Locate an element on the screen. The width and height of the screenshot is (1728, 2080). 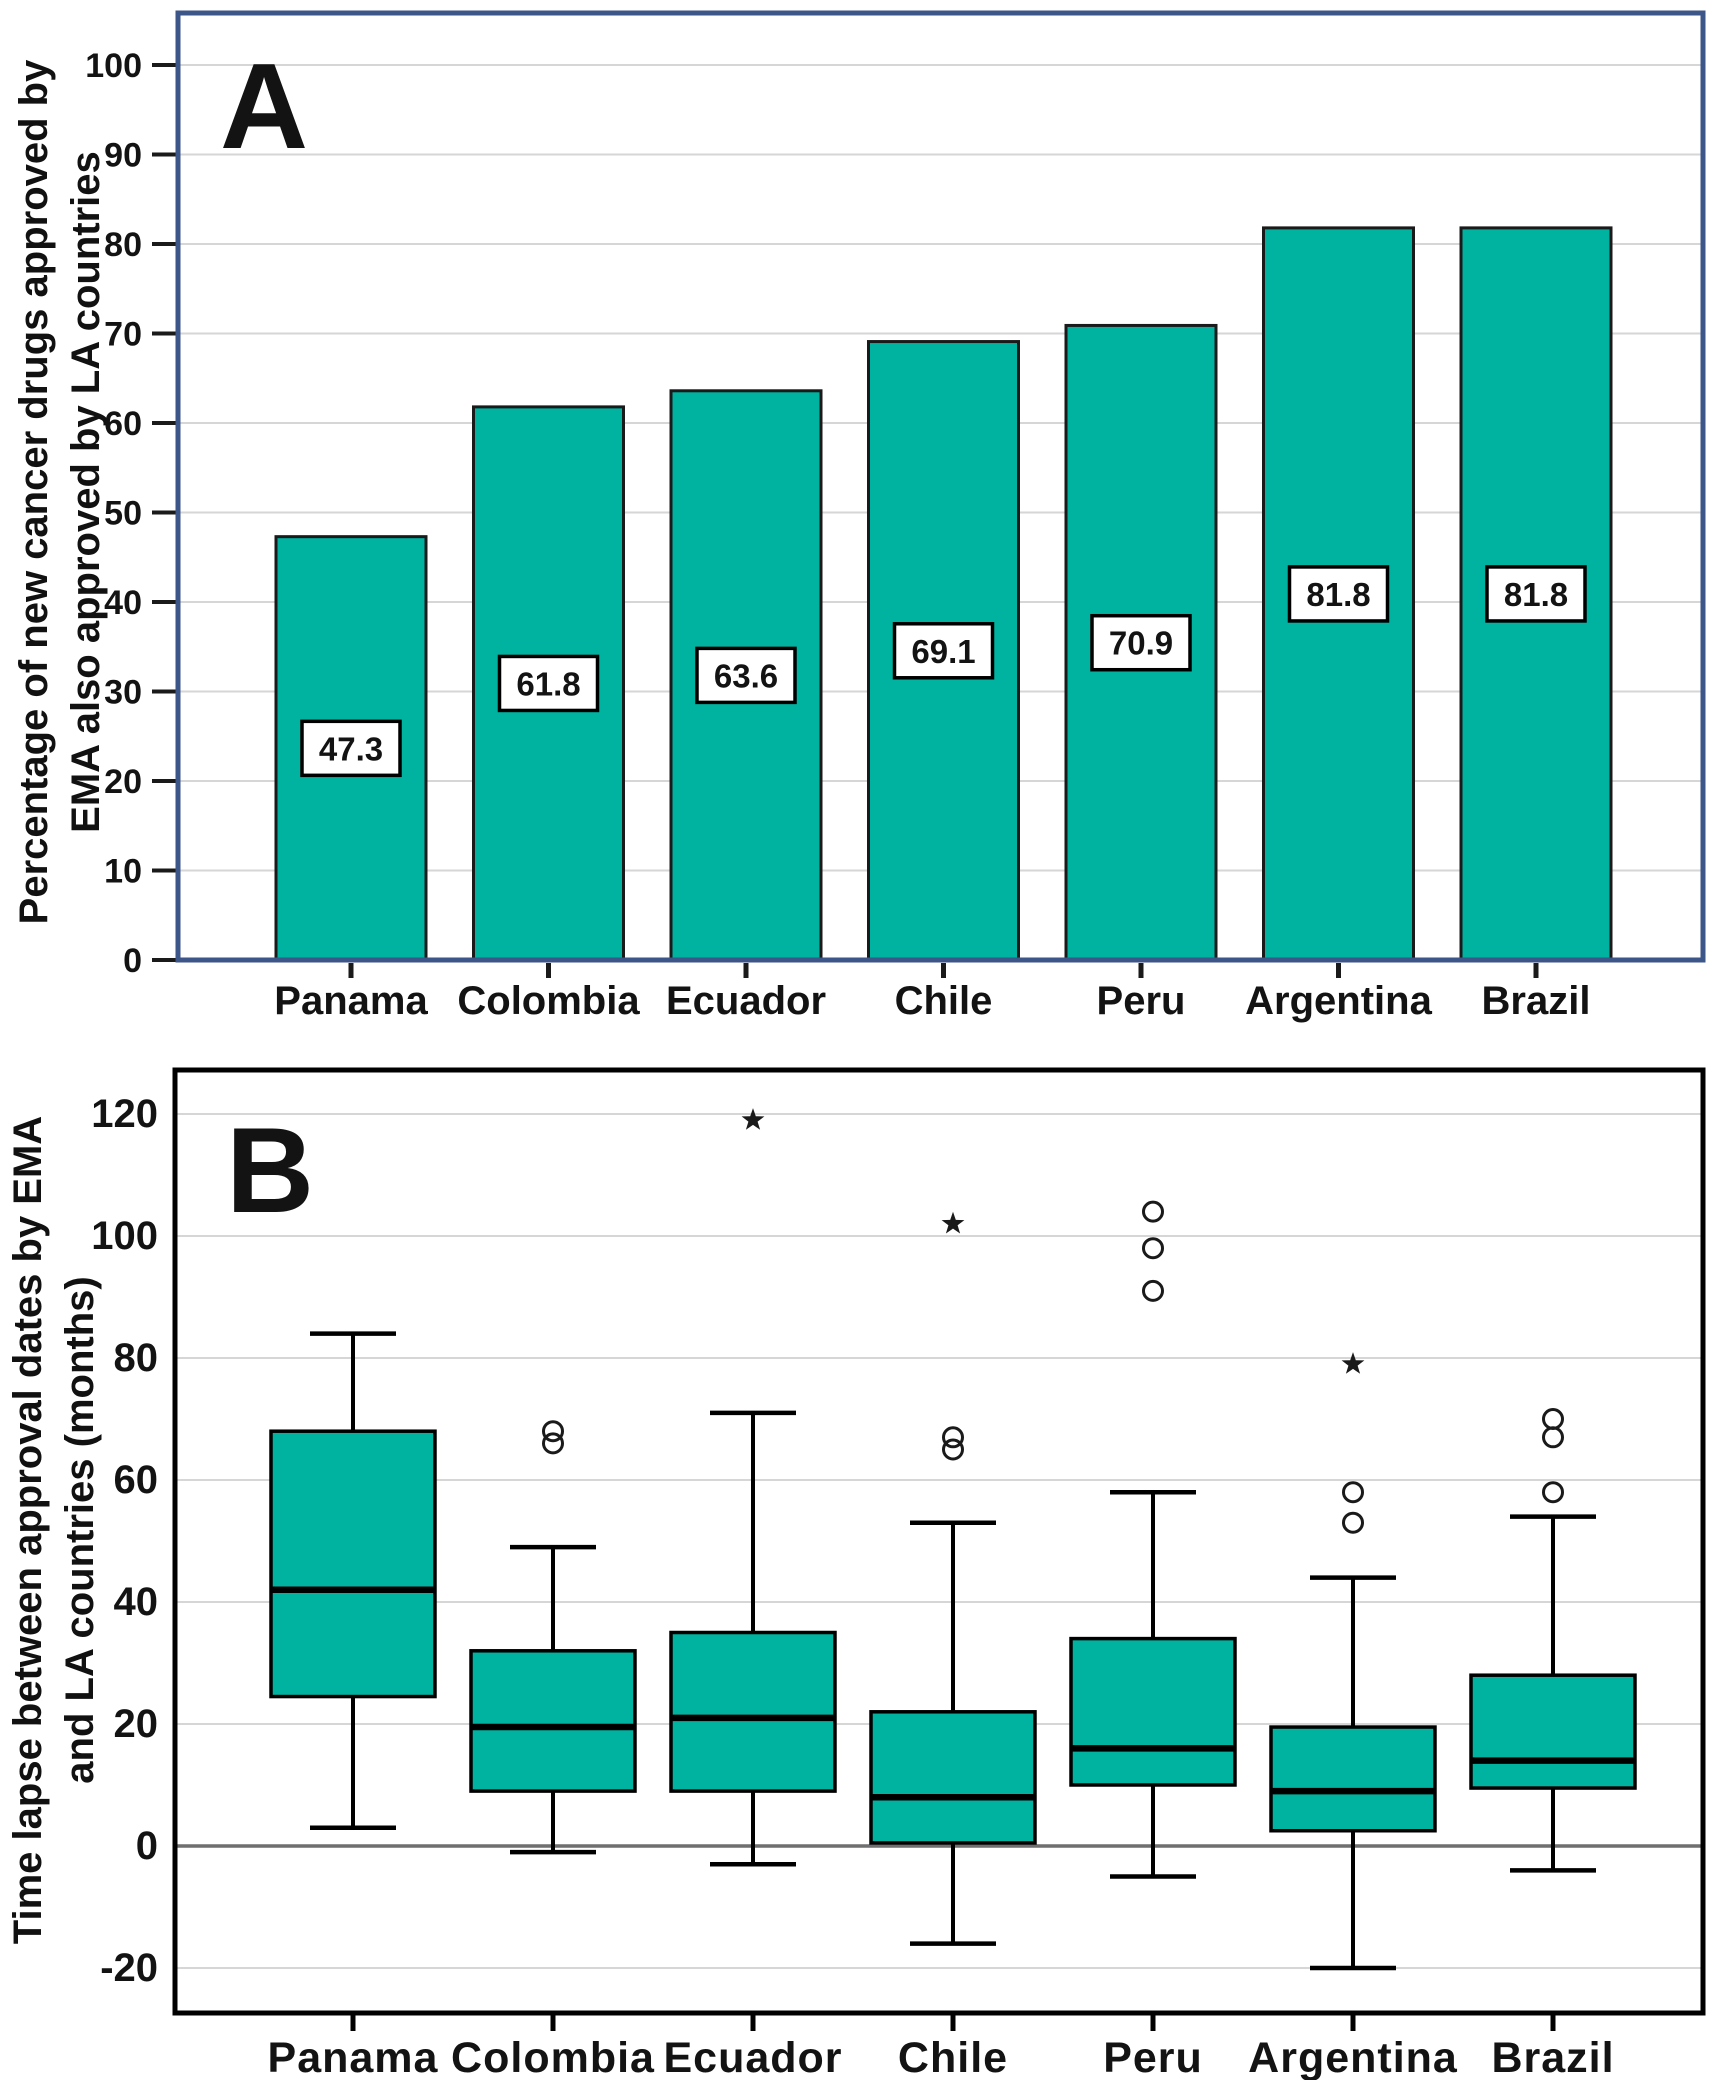
bar-value-box-ecuador is located at coordinates (746, 675).